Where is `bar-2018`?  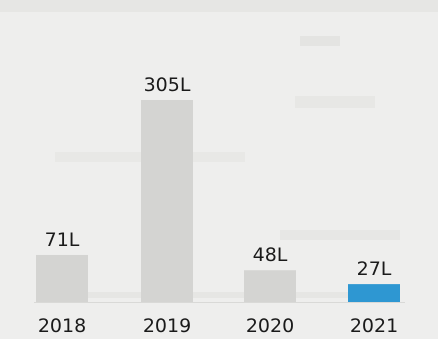
bar-2018 is located at coordinates (62, 278).